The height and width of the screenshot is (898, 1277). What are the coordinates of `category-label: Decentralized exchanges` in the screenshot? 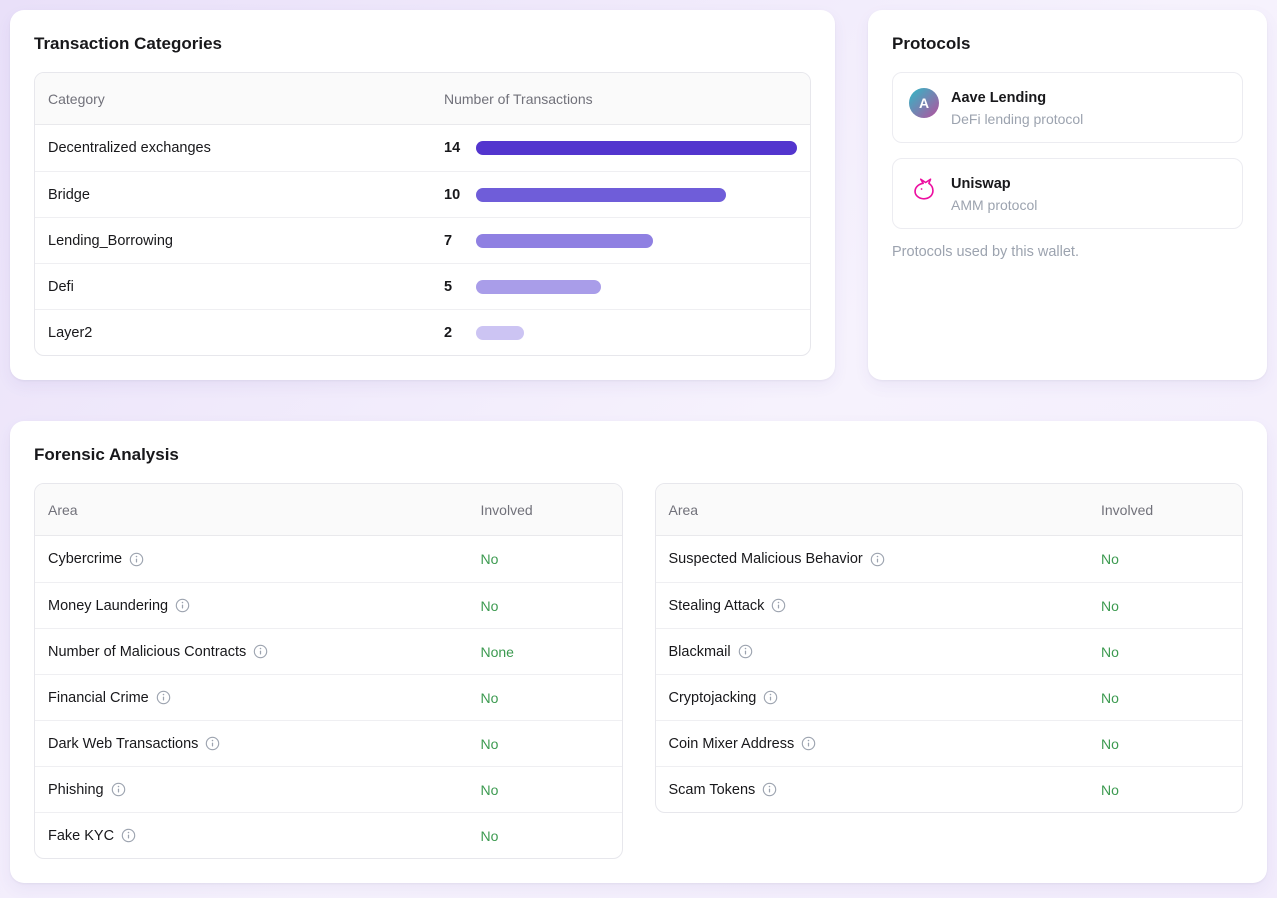 It's located at (129, 148).